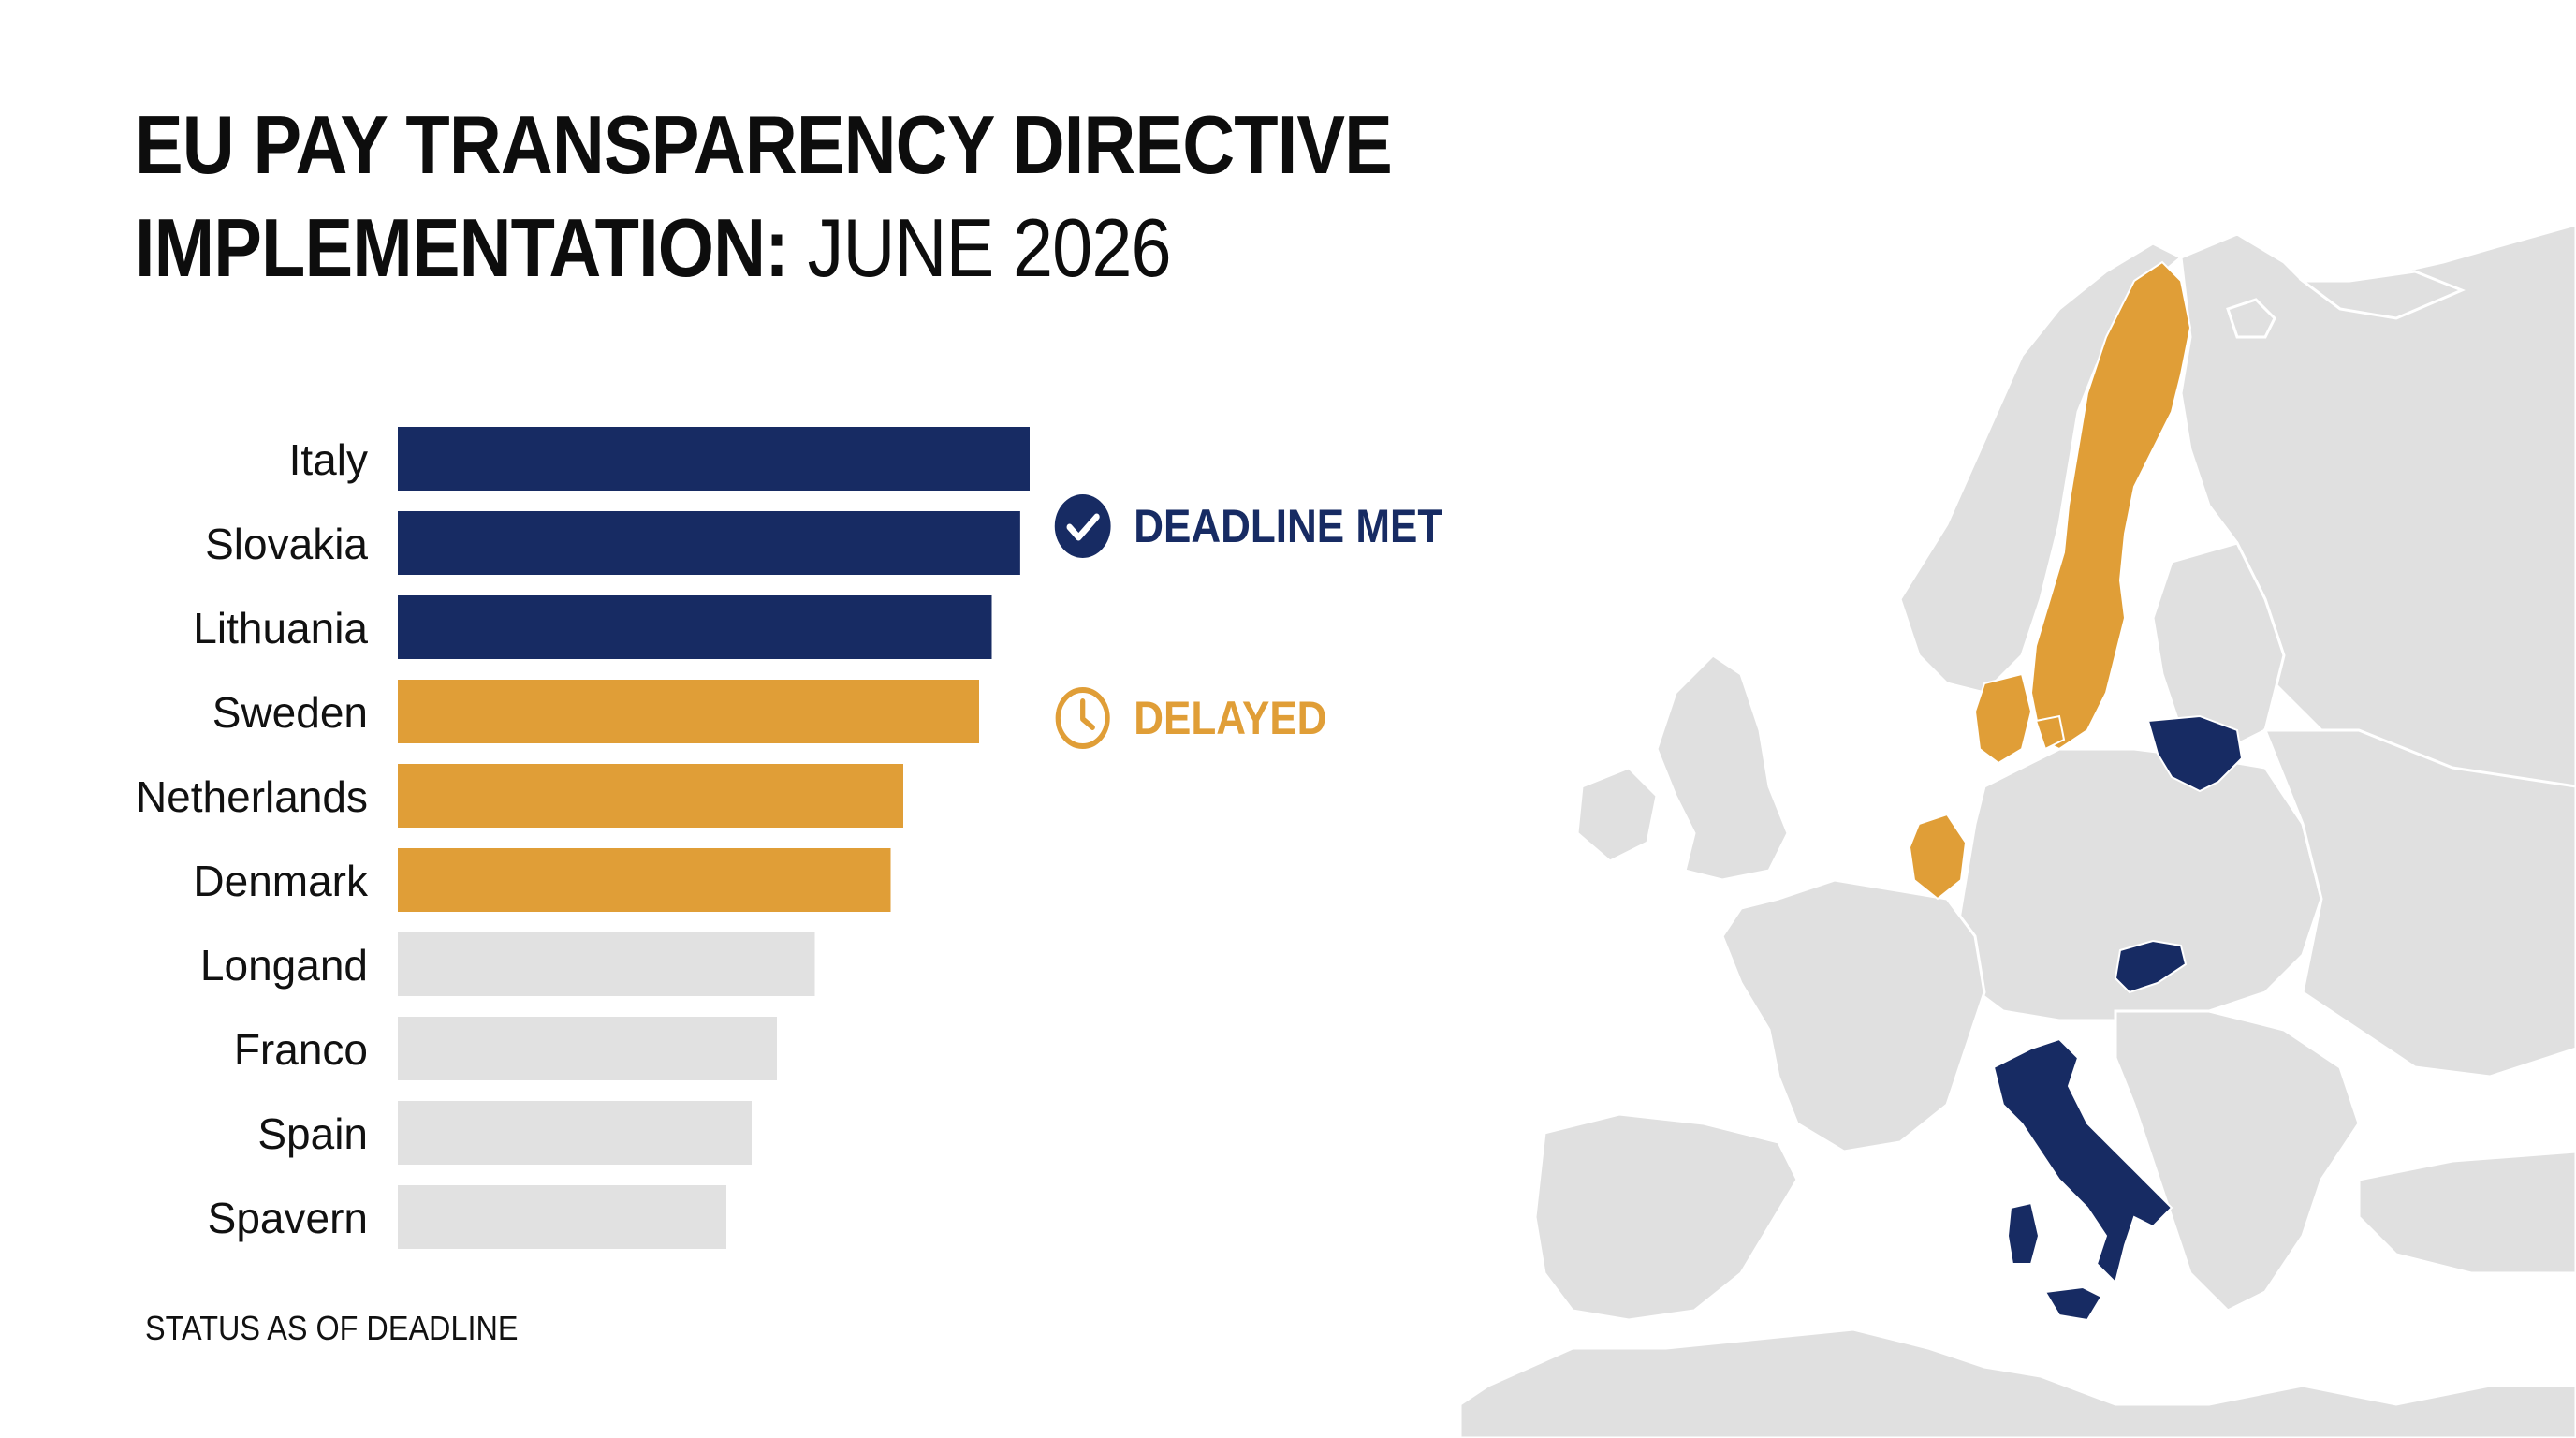  I want to click on legend-deadline-met: DEADLINE MET, so click(1247, 526).